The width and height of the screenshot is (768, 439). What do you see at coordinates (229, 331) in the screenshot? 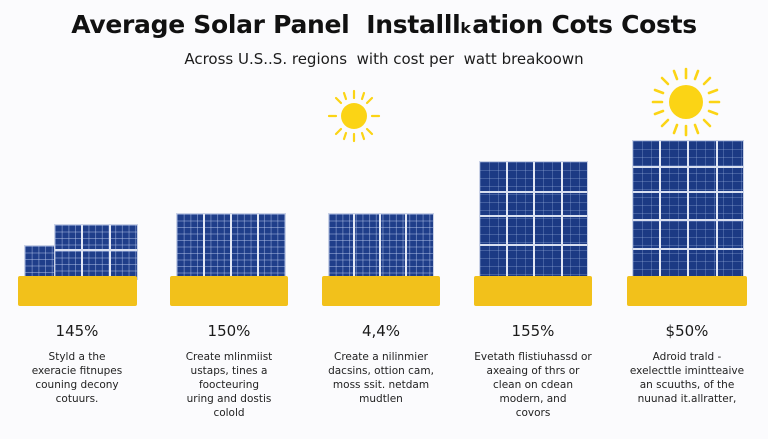
I see `cost-value: 150%` at bounding box center [229, 331].